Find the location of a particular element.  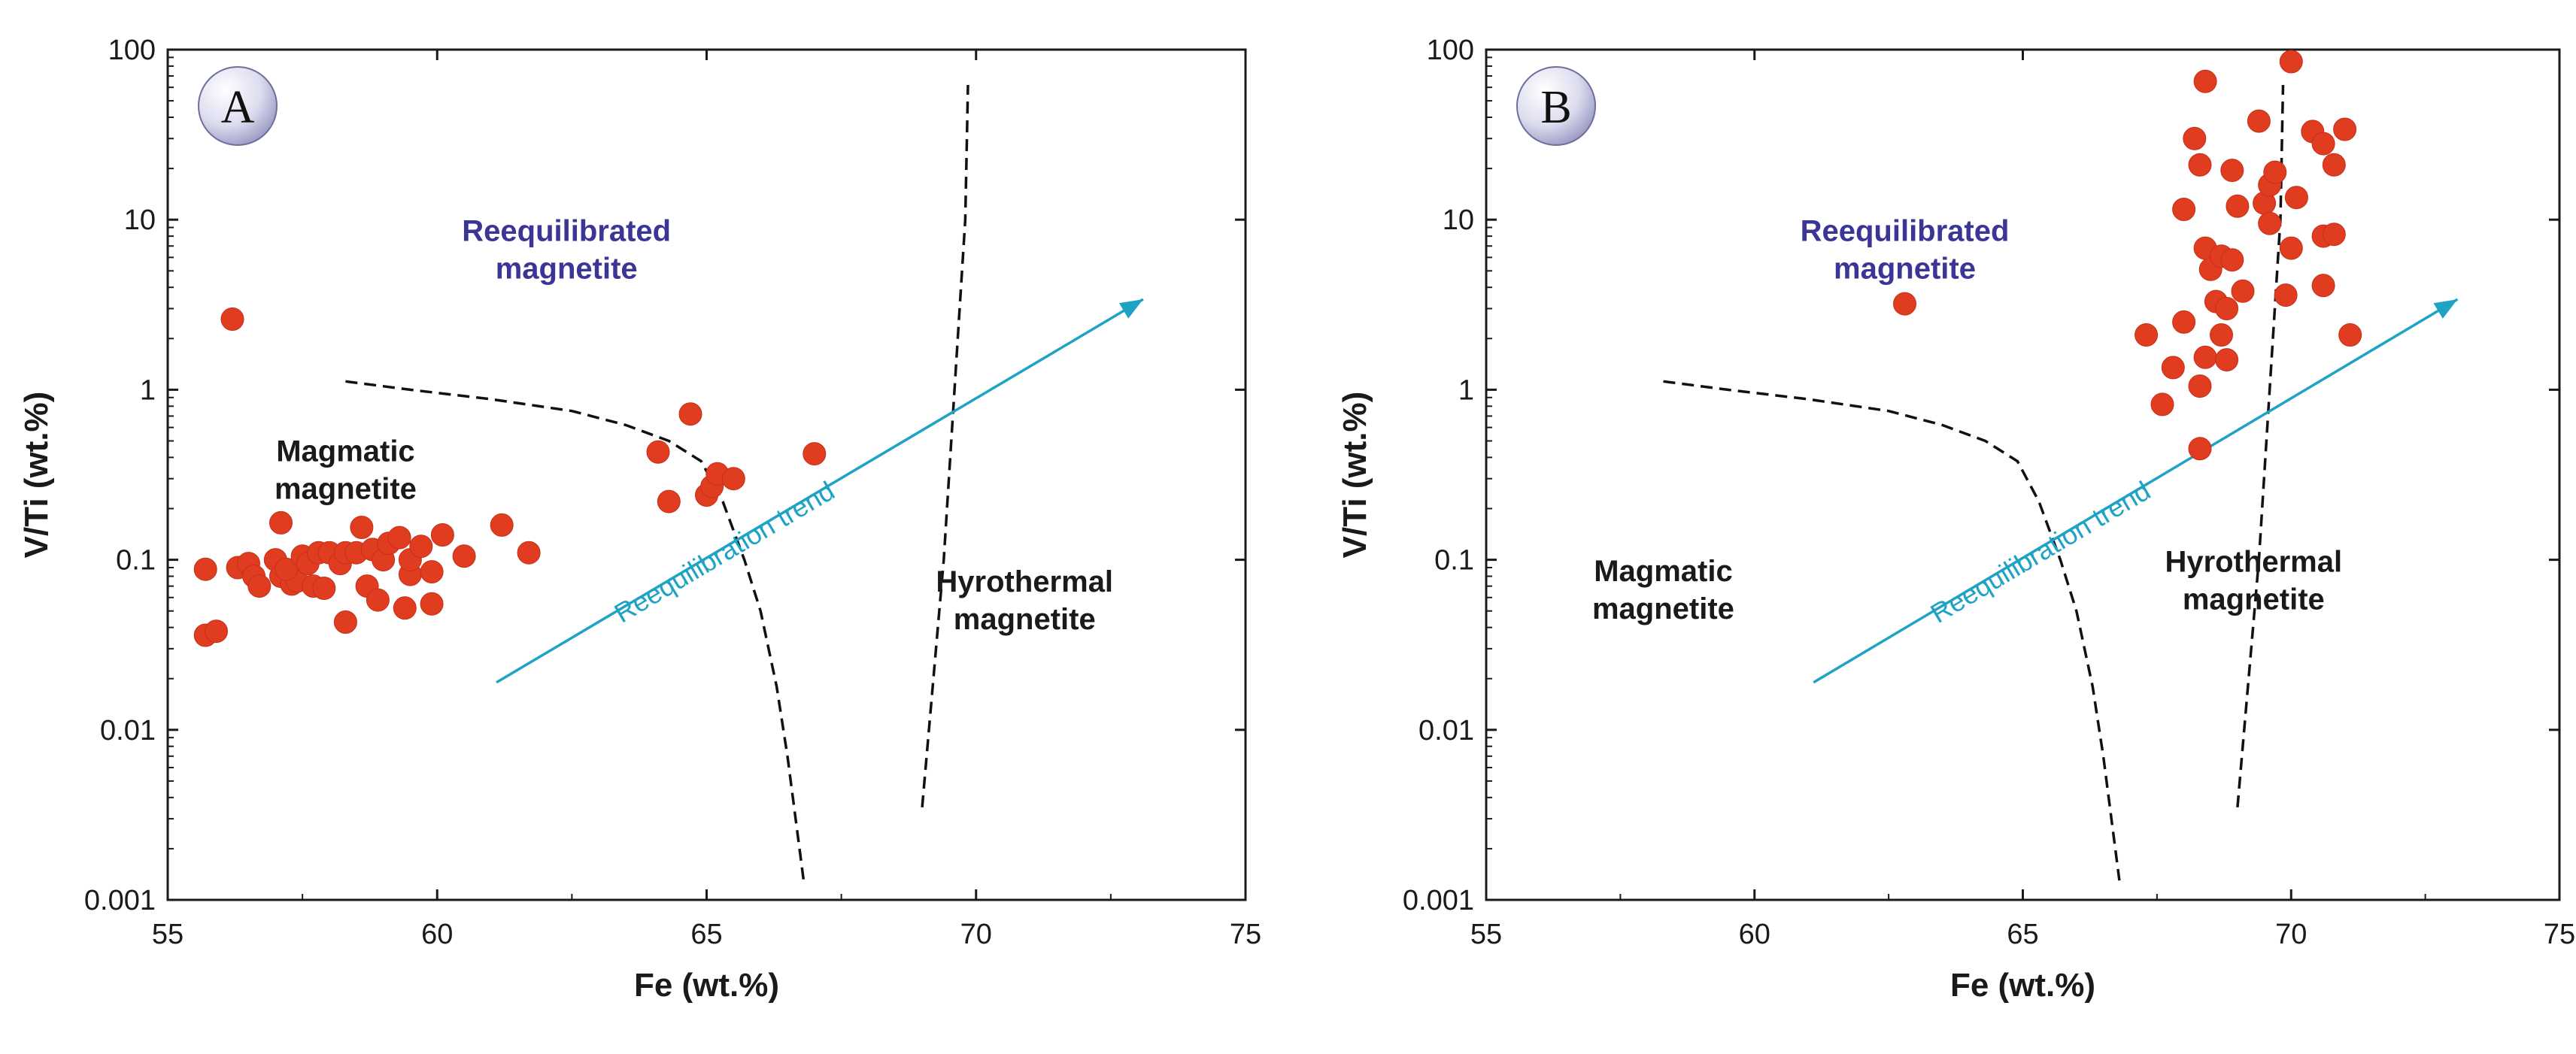

region-label-reequilibrated: Reequilibrated is located at coordinates (1905, 230).